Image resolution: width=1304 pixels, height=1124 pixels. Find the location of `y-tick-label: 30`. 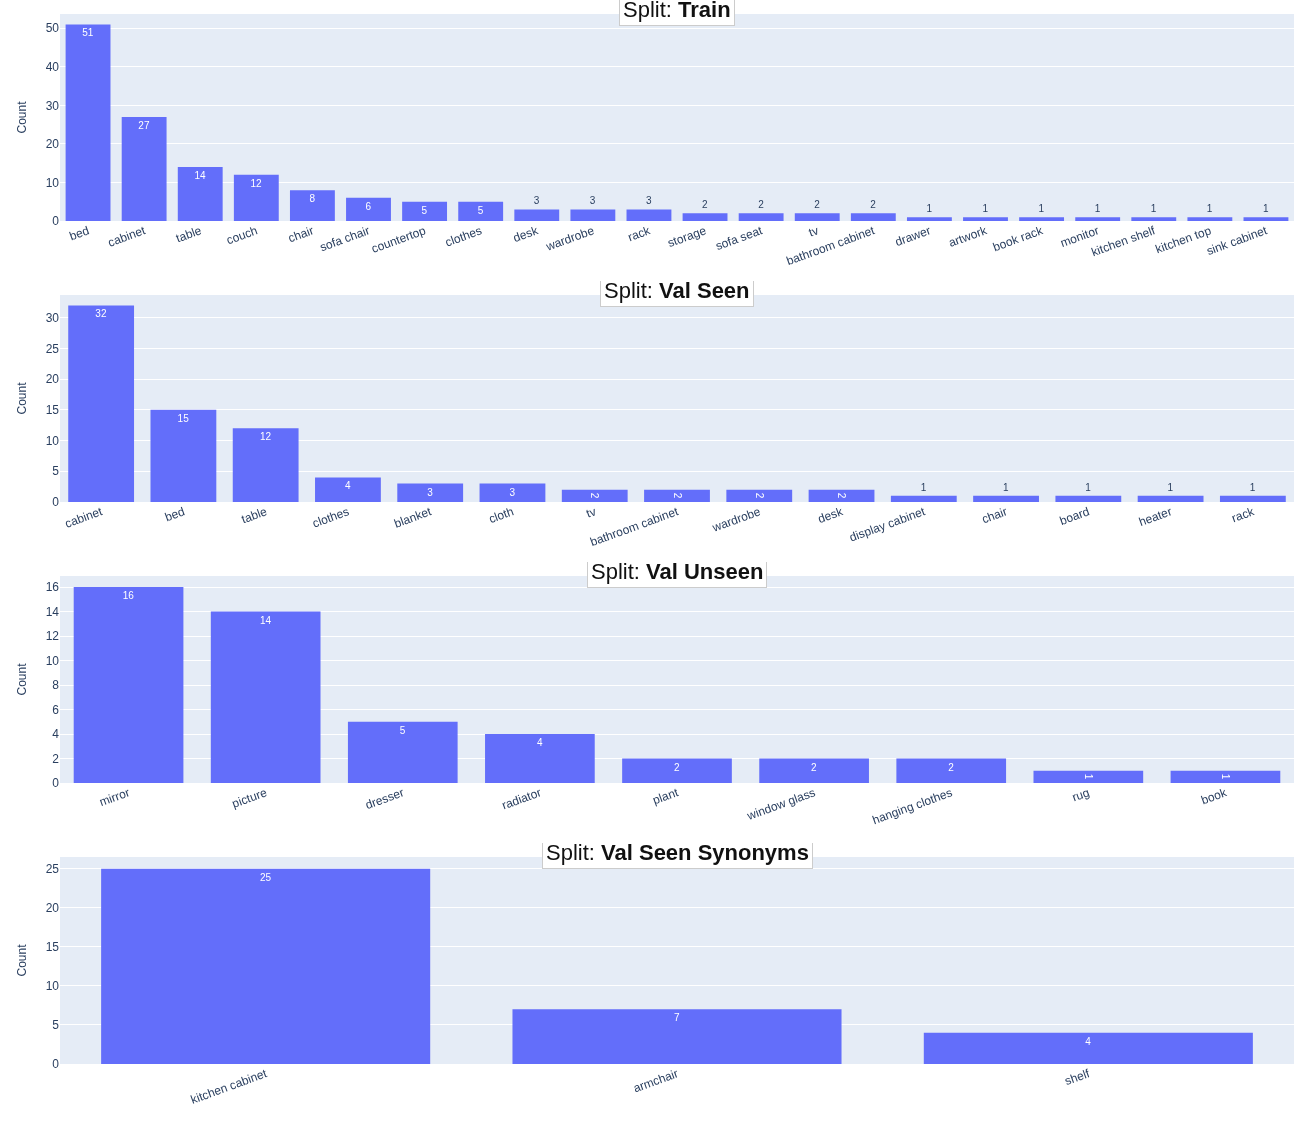

y-tick-label: 30 is located at coordinates (52, 317).